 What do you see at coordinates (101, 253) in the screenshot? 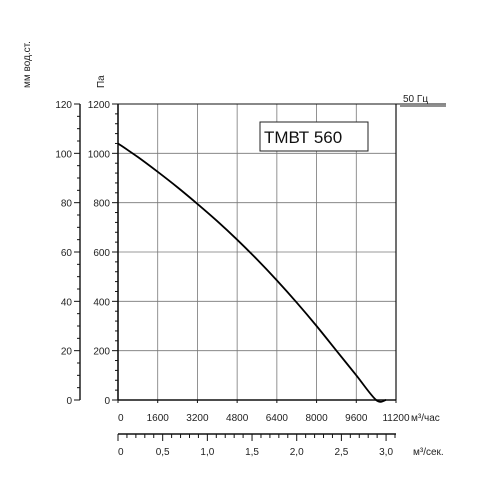
I see `y-pa-tick-label: 600` at bounding box center [101, 253].